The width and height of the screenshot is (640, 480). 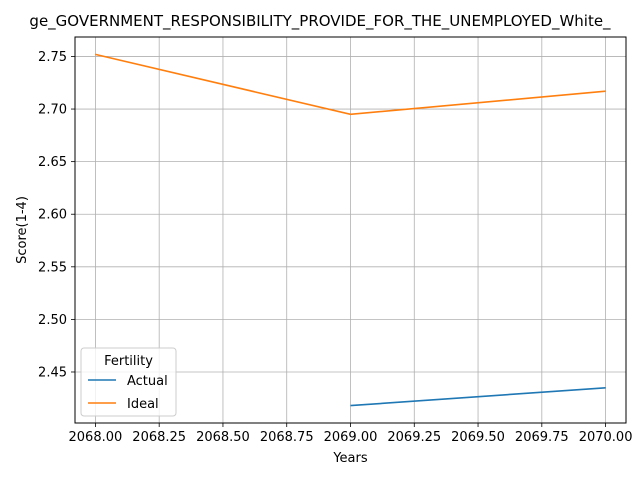 What do you see at coordinates (147, 381) in the screenshot?
I see `legend-label-actual: Actual` at bounding box center [147, 381].